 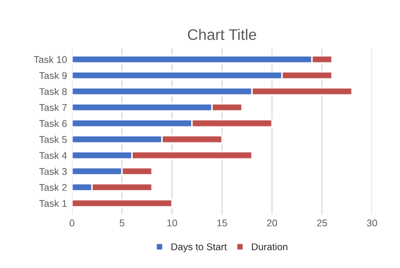 I want to click on y-tick-label: Task 9, so click(x=53, y=75).